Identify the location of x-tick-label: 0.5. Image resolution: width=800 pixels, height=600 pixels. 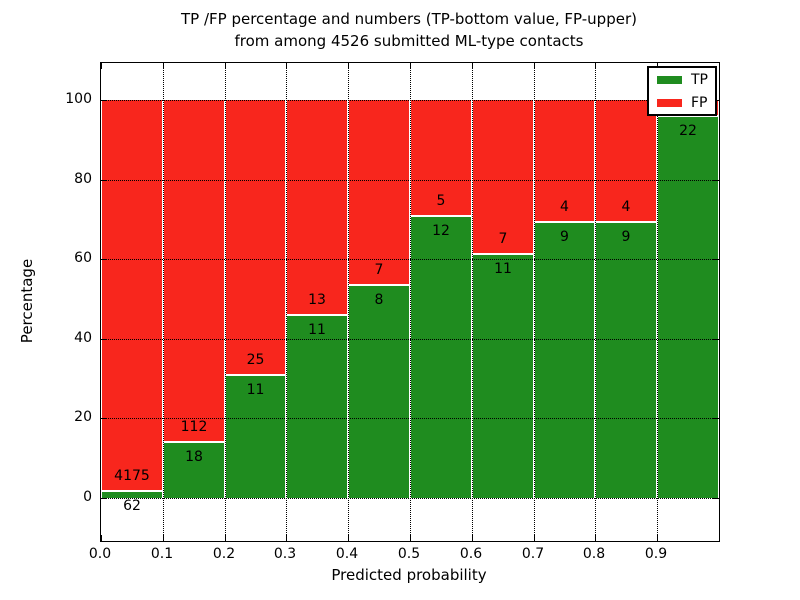
(409, 554).